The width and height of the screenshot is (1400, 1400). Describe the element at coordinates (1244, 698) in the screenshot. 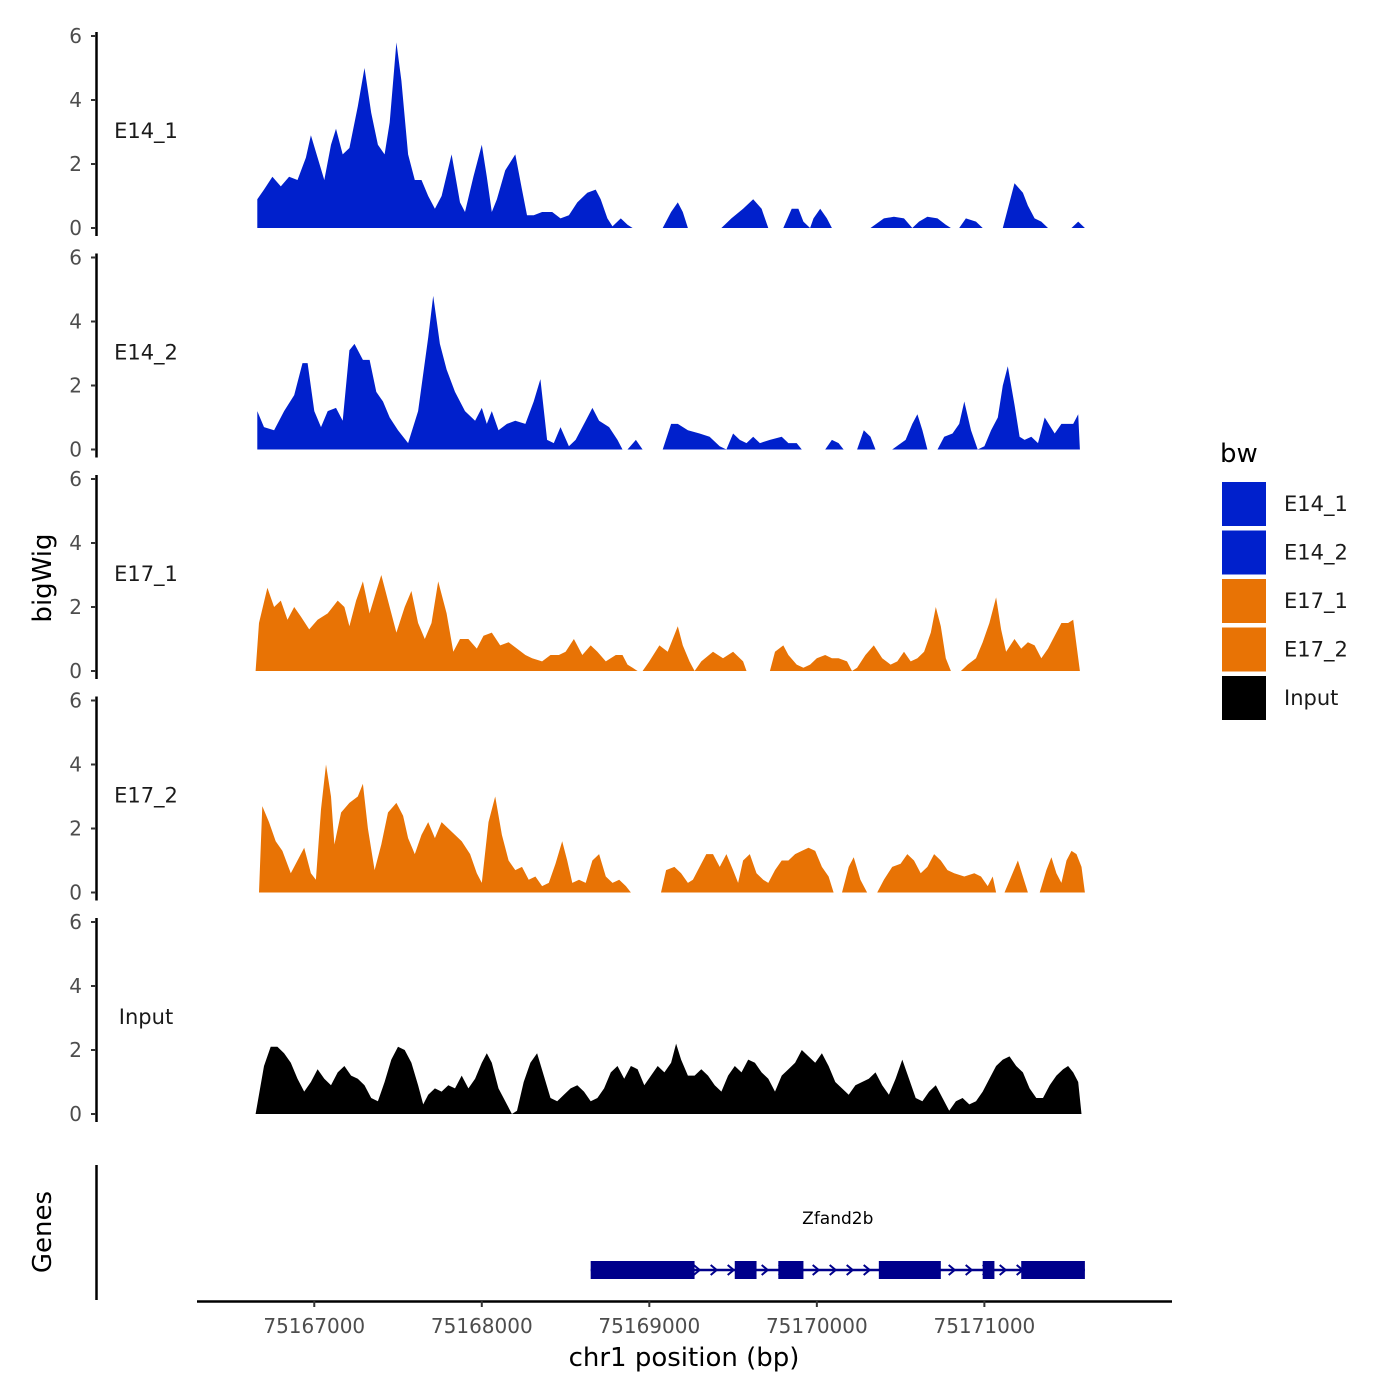

I see `legend-swatch-input` at that location.